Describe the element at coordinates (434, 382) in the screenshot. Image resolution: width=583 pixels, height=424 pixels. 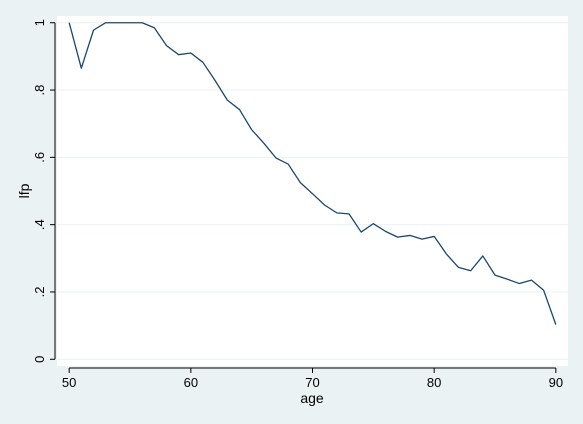
I see `x-tick-label-3: 80` at that location.